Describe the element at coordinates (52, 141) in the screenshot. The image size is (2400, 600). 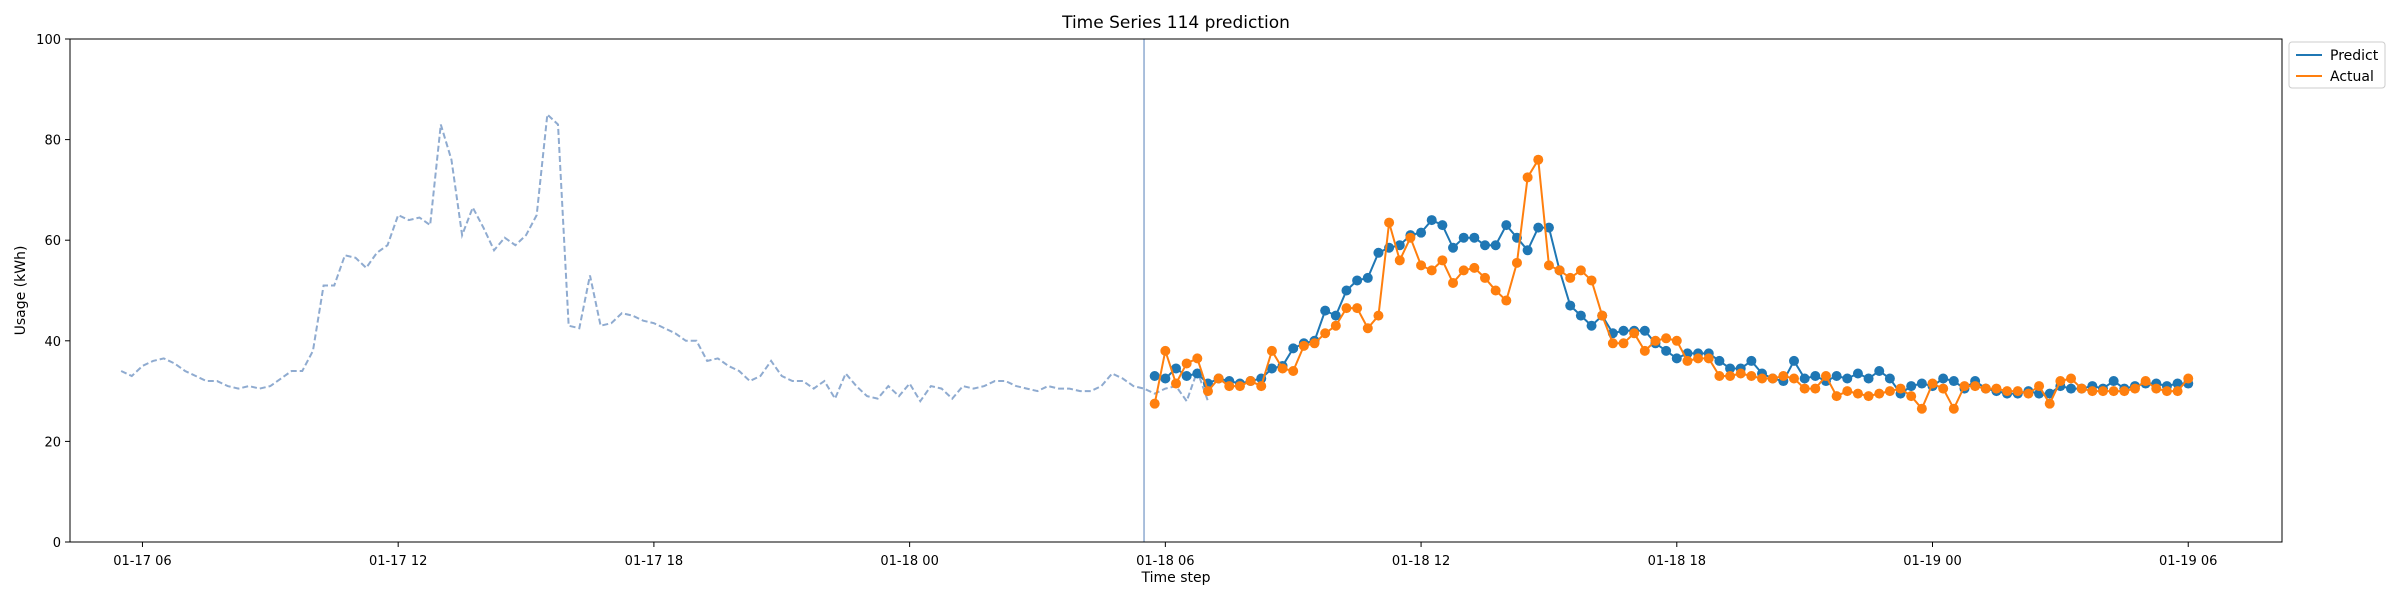
I see `y-tick-label: 80` at that location.